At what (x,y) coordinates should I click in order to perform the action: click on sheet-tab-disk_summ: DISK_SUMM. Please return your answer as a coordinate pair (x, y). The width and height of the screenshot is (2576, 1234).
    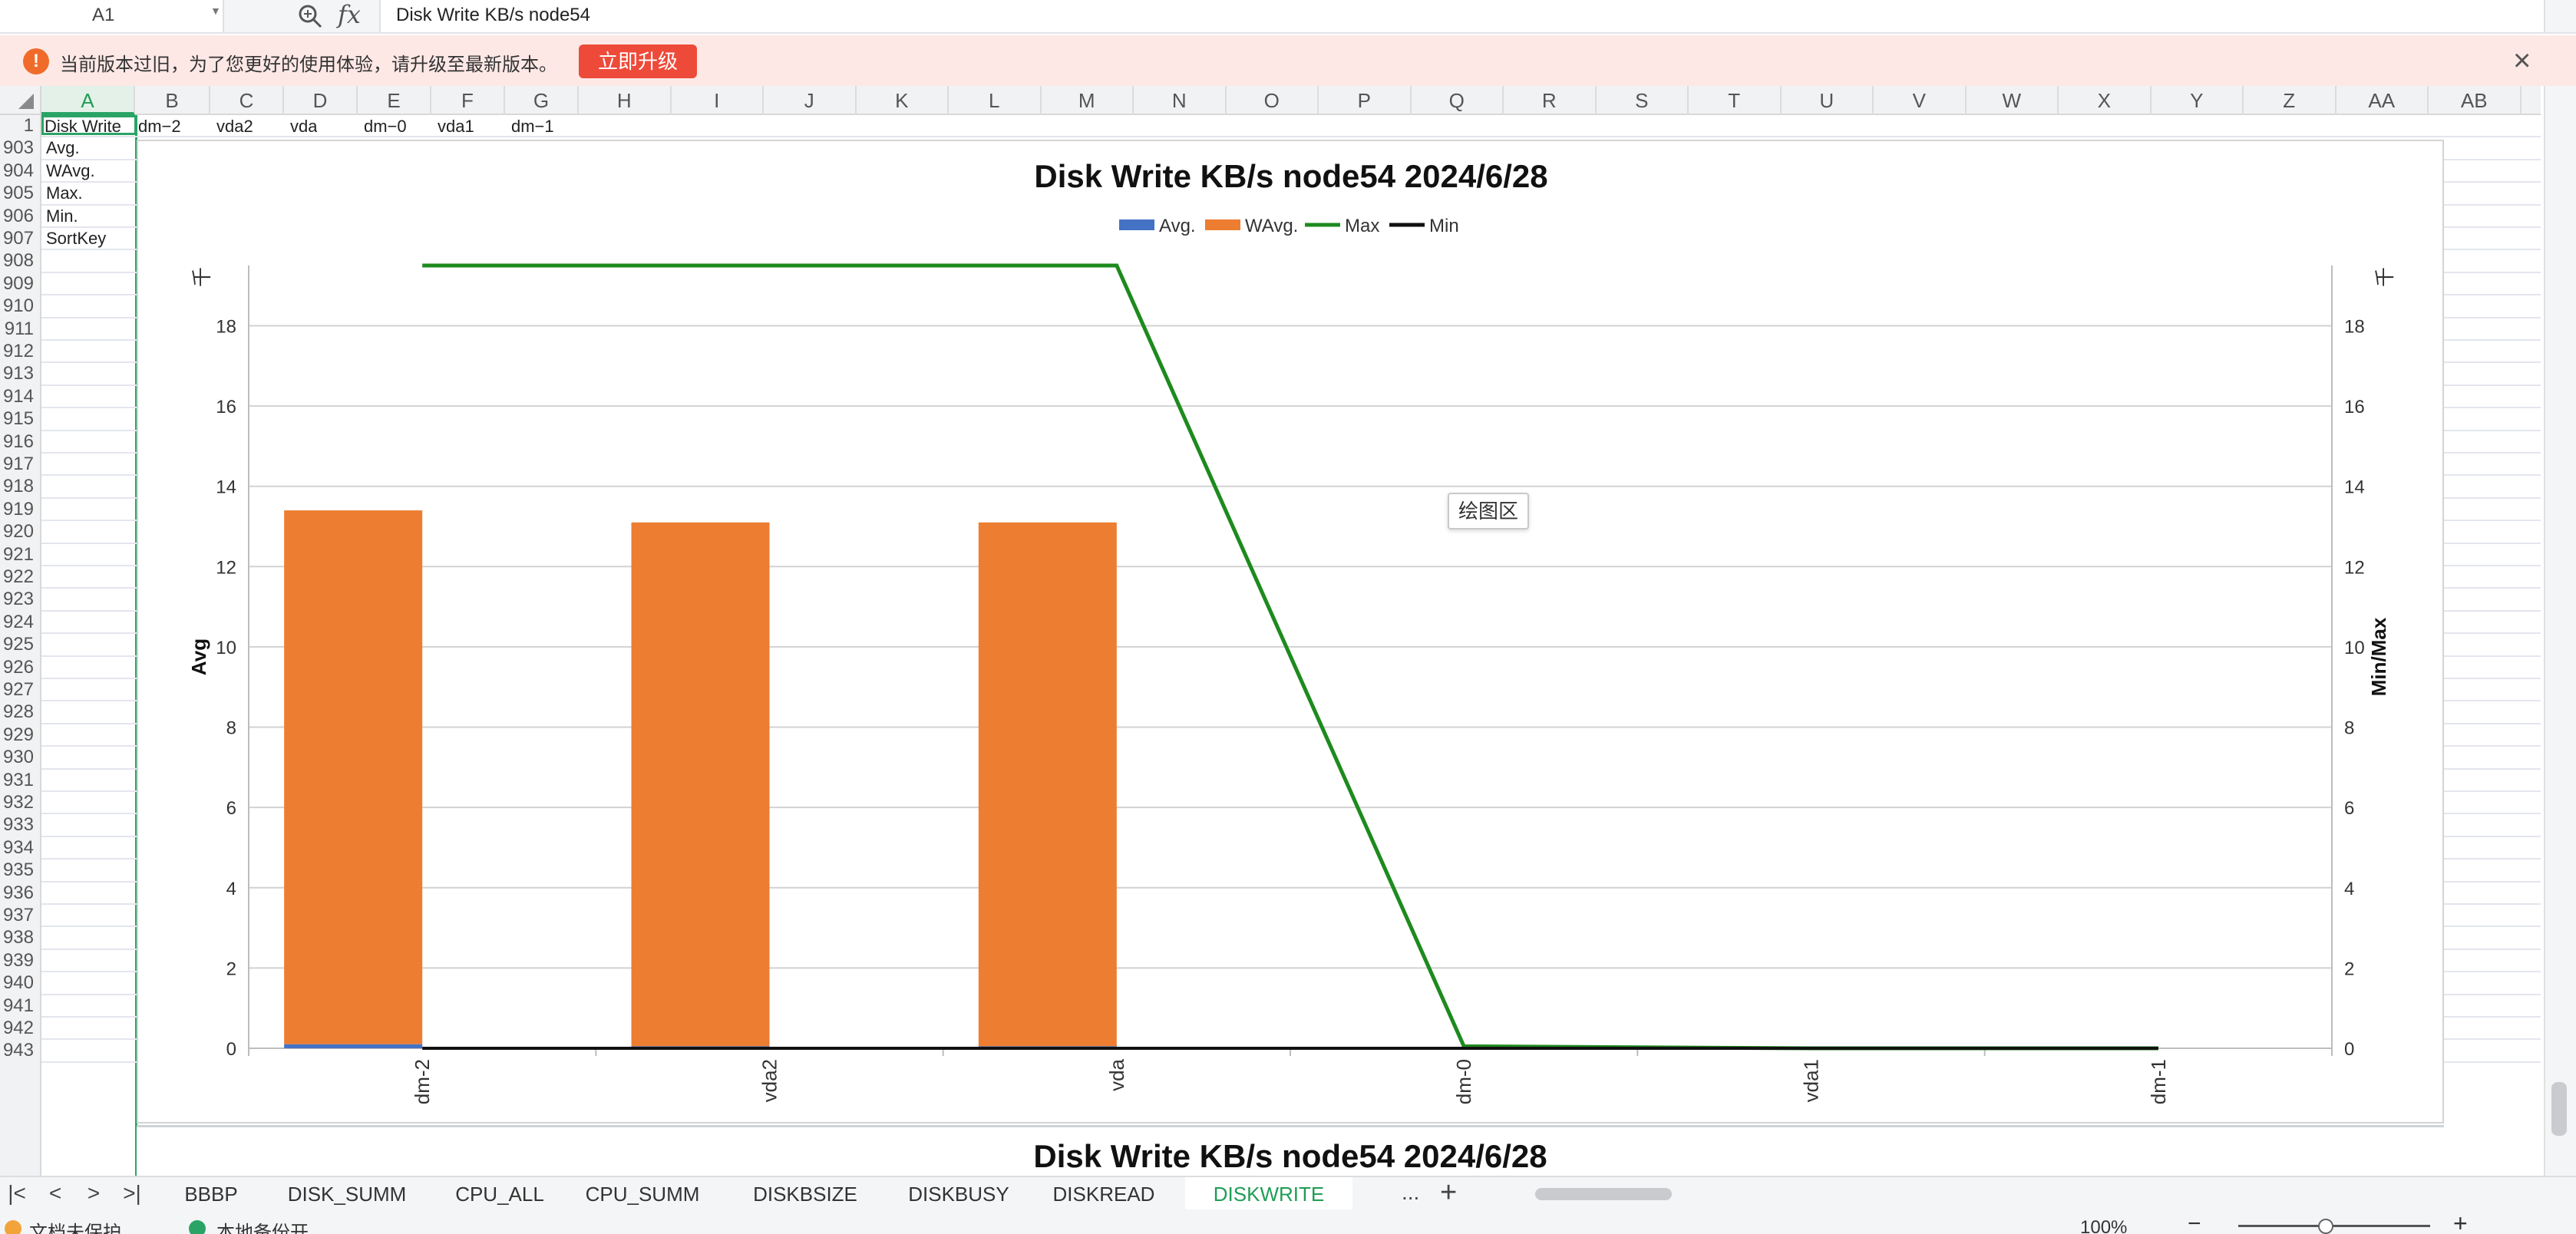
    Looking at the image, I should click on (347, 1194).